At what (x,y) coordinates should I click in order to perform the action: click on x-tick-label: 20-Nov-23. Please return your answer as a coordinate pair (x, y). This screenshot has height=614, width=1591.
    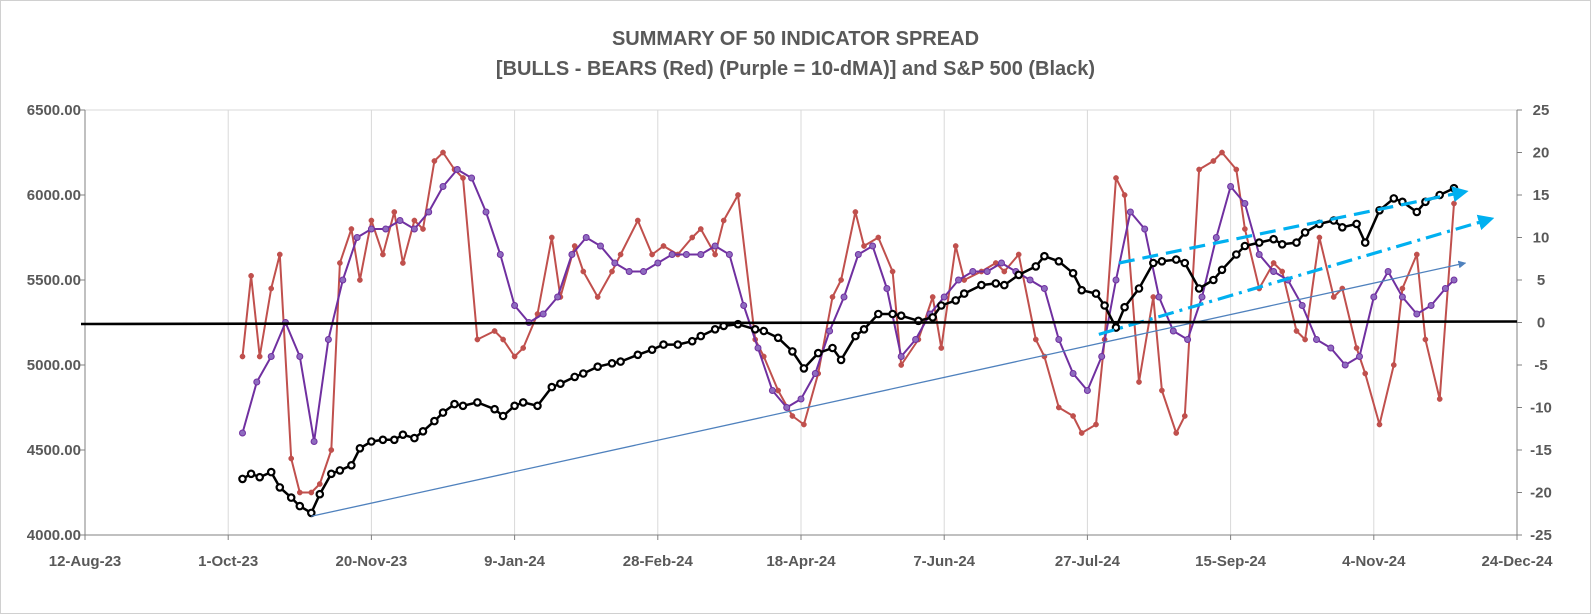
    Looking at the image, I should click on (372, 561).